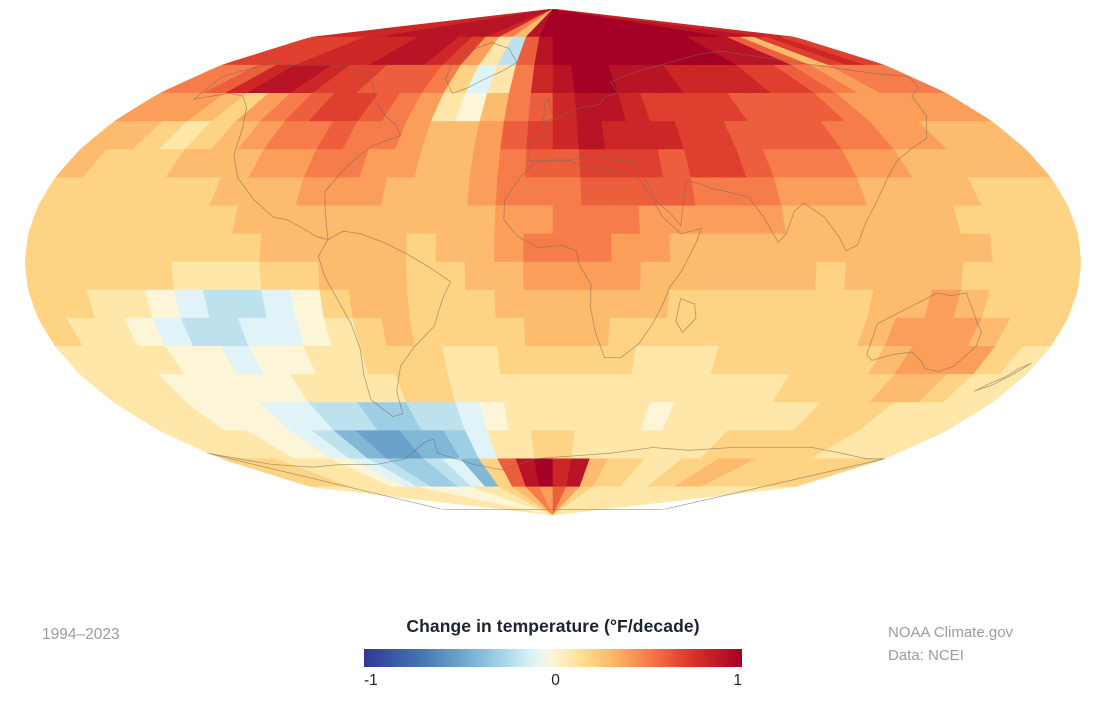  I want to click on colorbar-tick-min: -1, so click(371, 680).